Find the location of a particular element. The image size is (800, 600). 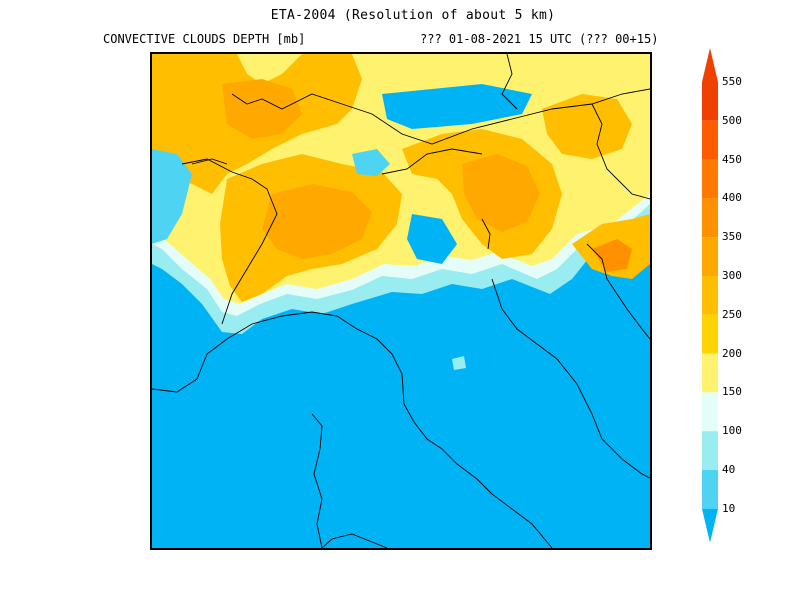

sardinia-coast is located at coordinates (354, 540).